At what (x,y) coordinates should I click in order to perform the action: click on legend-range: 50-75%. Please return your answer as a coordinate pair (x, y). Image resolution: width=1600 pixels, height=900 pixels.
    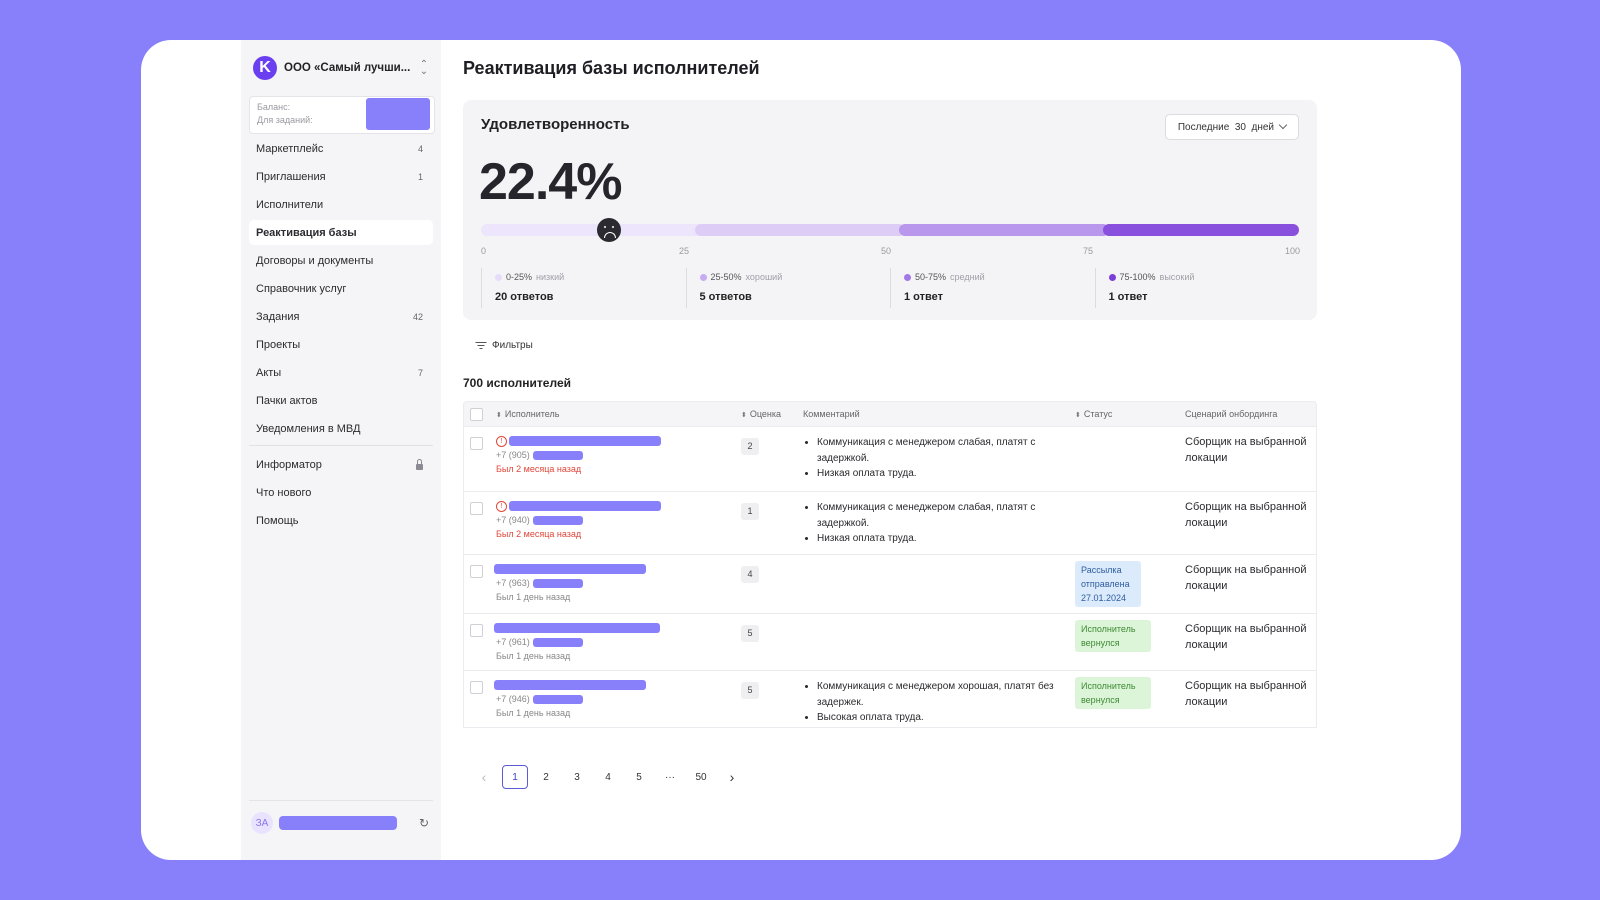
    Looking at the image, I should click on (931, 277).